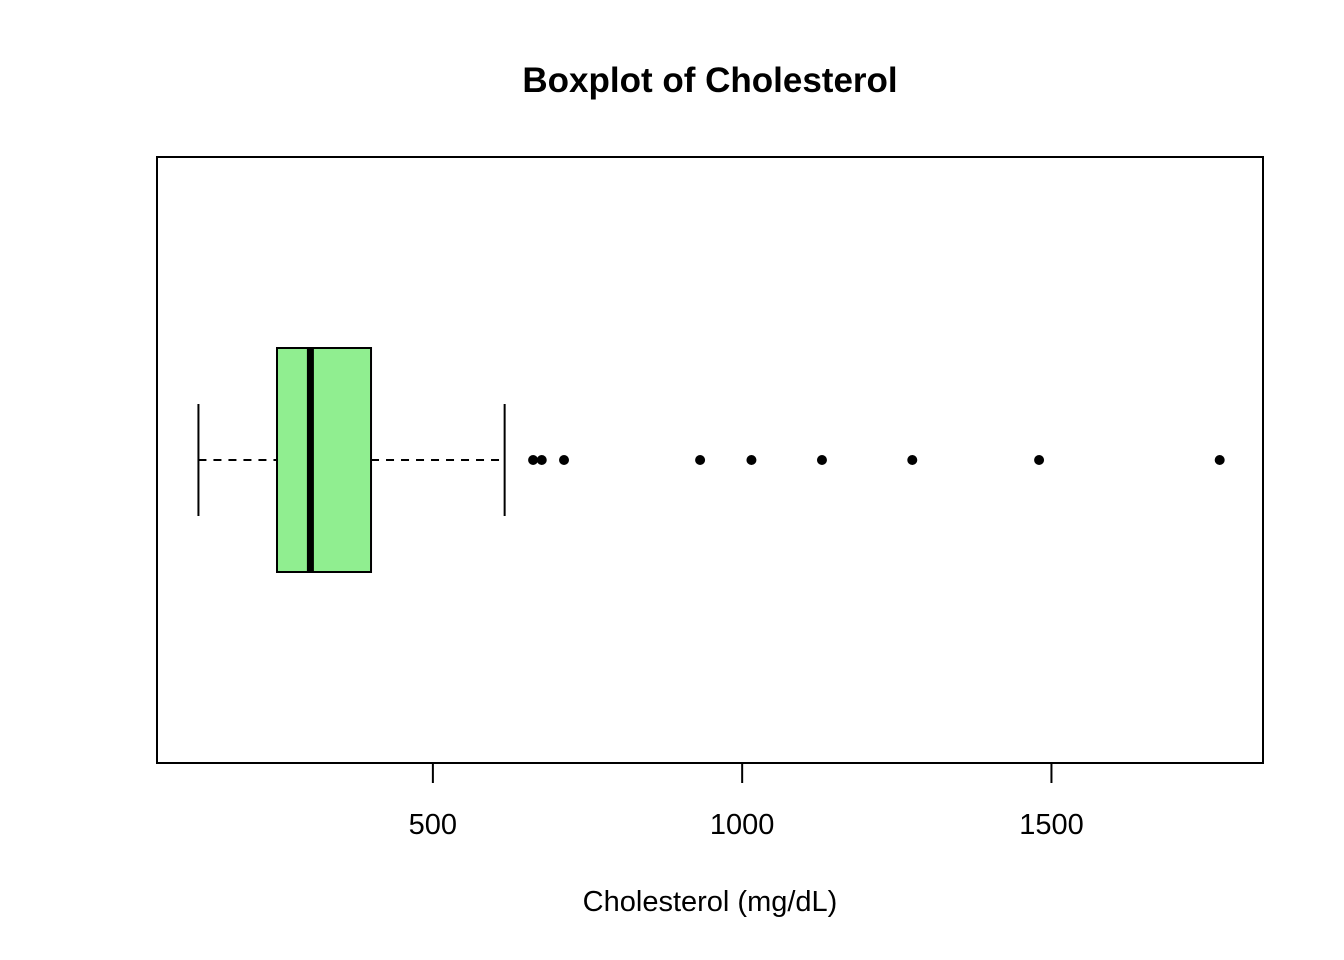 This screenshot has width=1344, height=960. I want to click on iqr-box, so click(324, 460).